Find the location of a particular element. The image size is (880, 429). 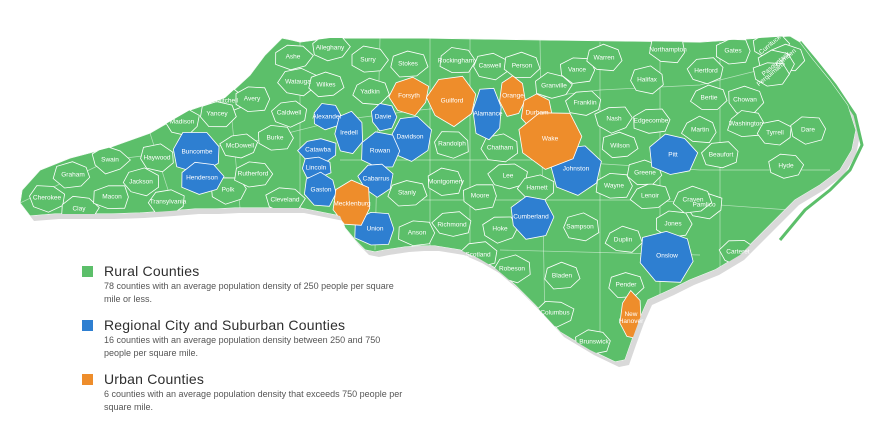

county-label-jackson: Jackson is located at coordinates (141, 182).